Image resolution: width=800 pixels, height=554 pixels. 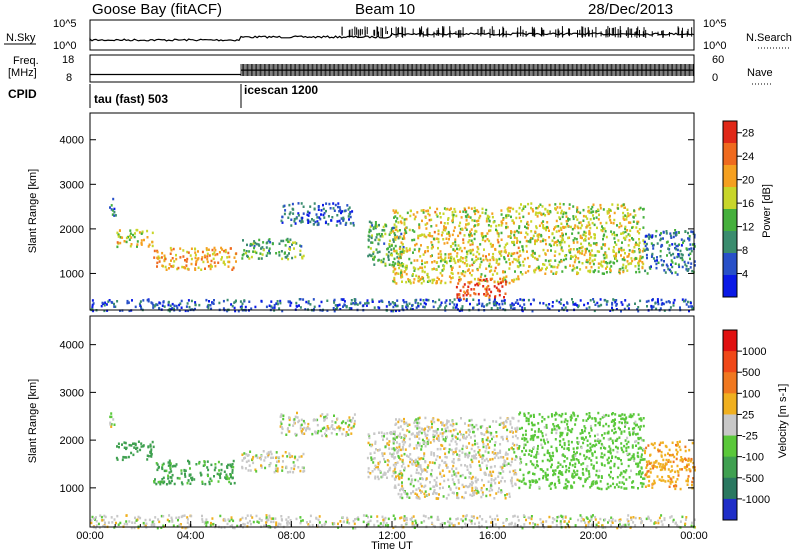 What do you see at coordinates (730, 242) in the screenshot?
I see `colorbar-segment` at bounding box center [730, 242].